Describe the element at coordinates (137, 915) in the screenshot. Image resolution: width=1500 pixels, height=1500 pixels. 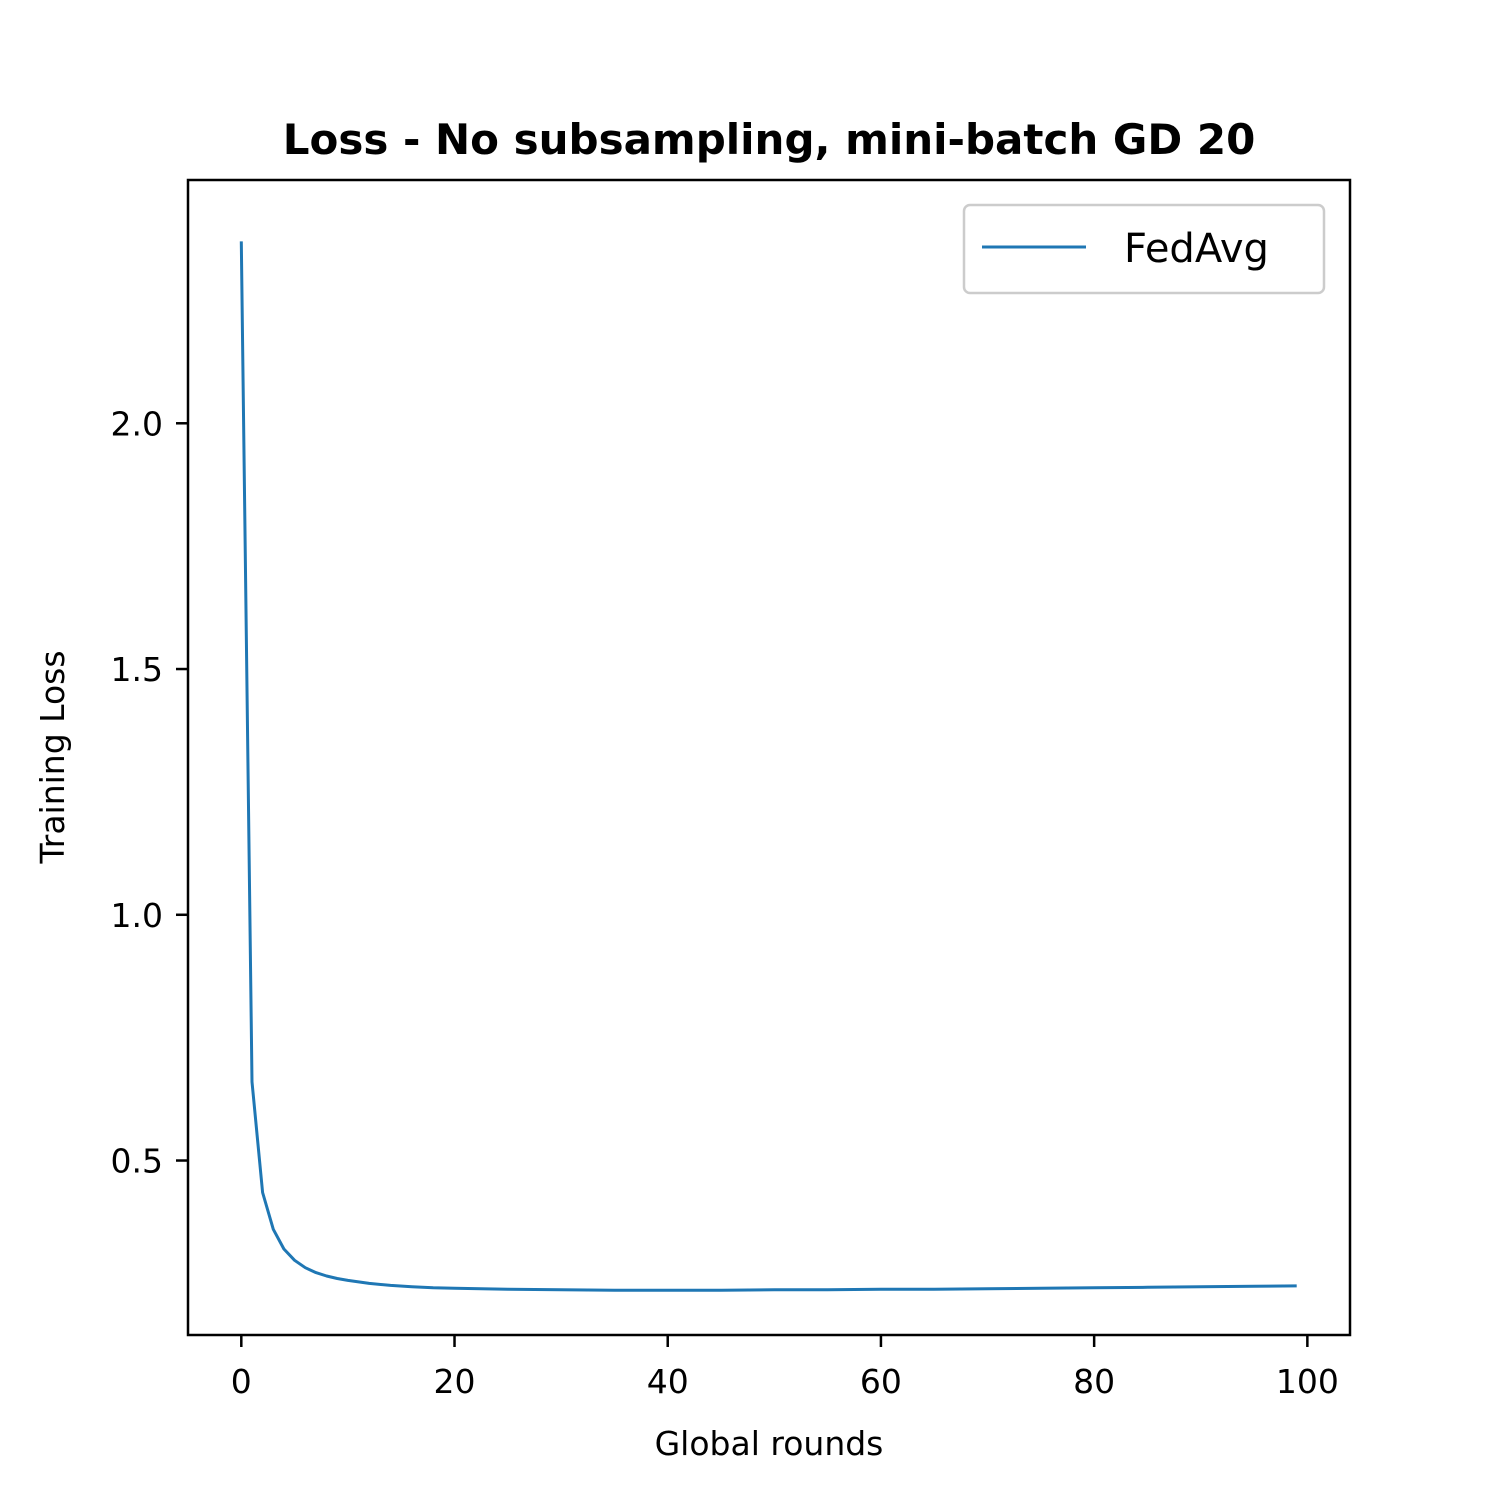
I see `y-tick-label: 1.0` at that location.